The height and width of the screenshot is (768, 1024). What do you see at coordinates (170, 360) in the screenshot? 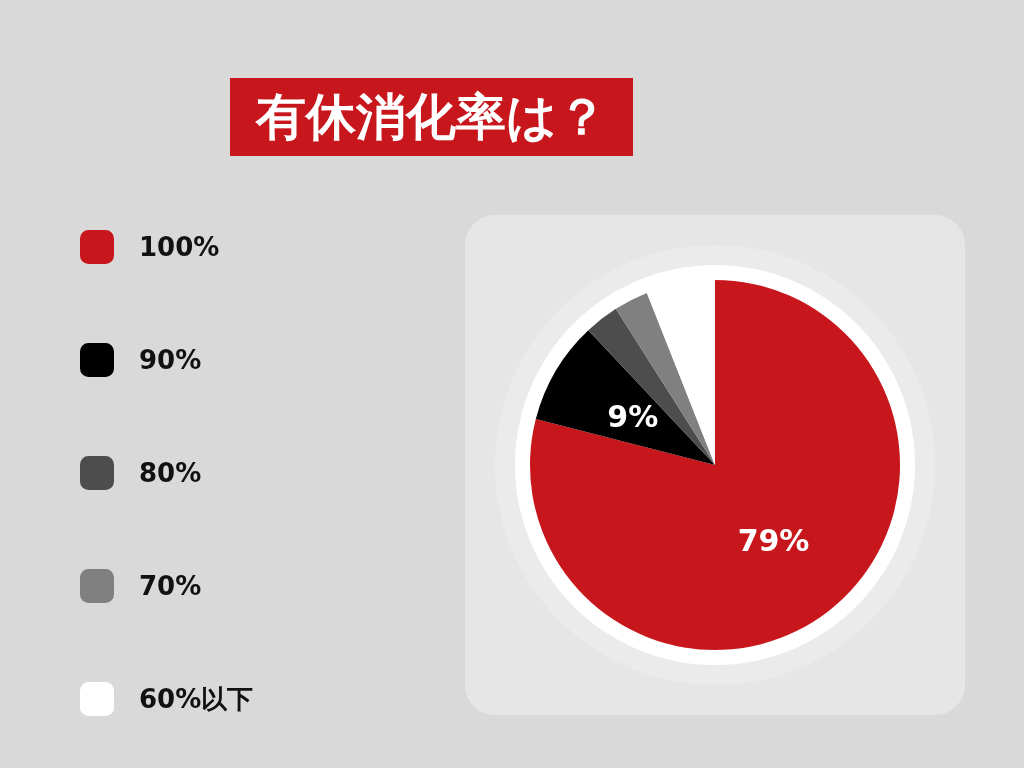
I see `legend-label: 90%` at bounding box center [170, 360].